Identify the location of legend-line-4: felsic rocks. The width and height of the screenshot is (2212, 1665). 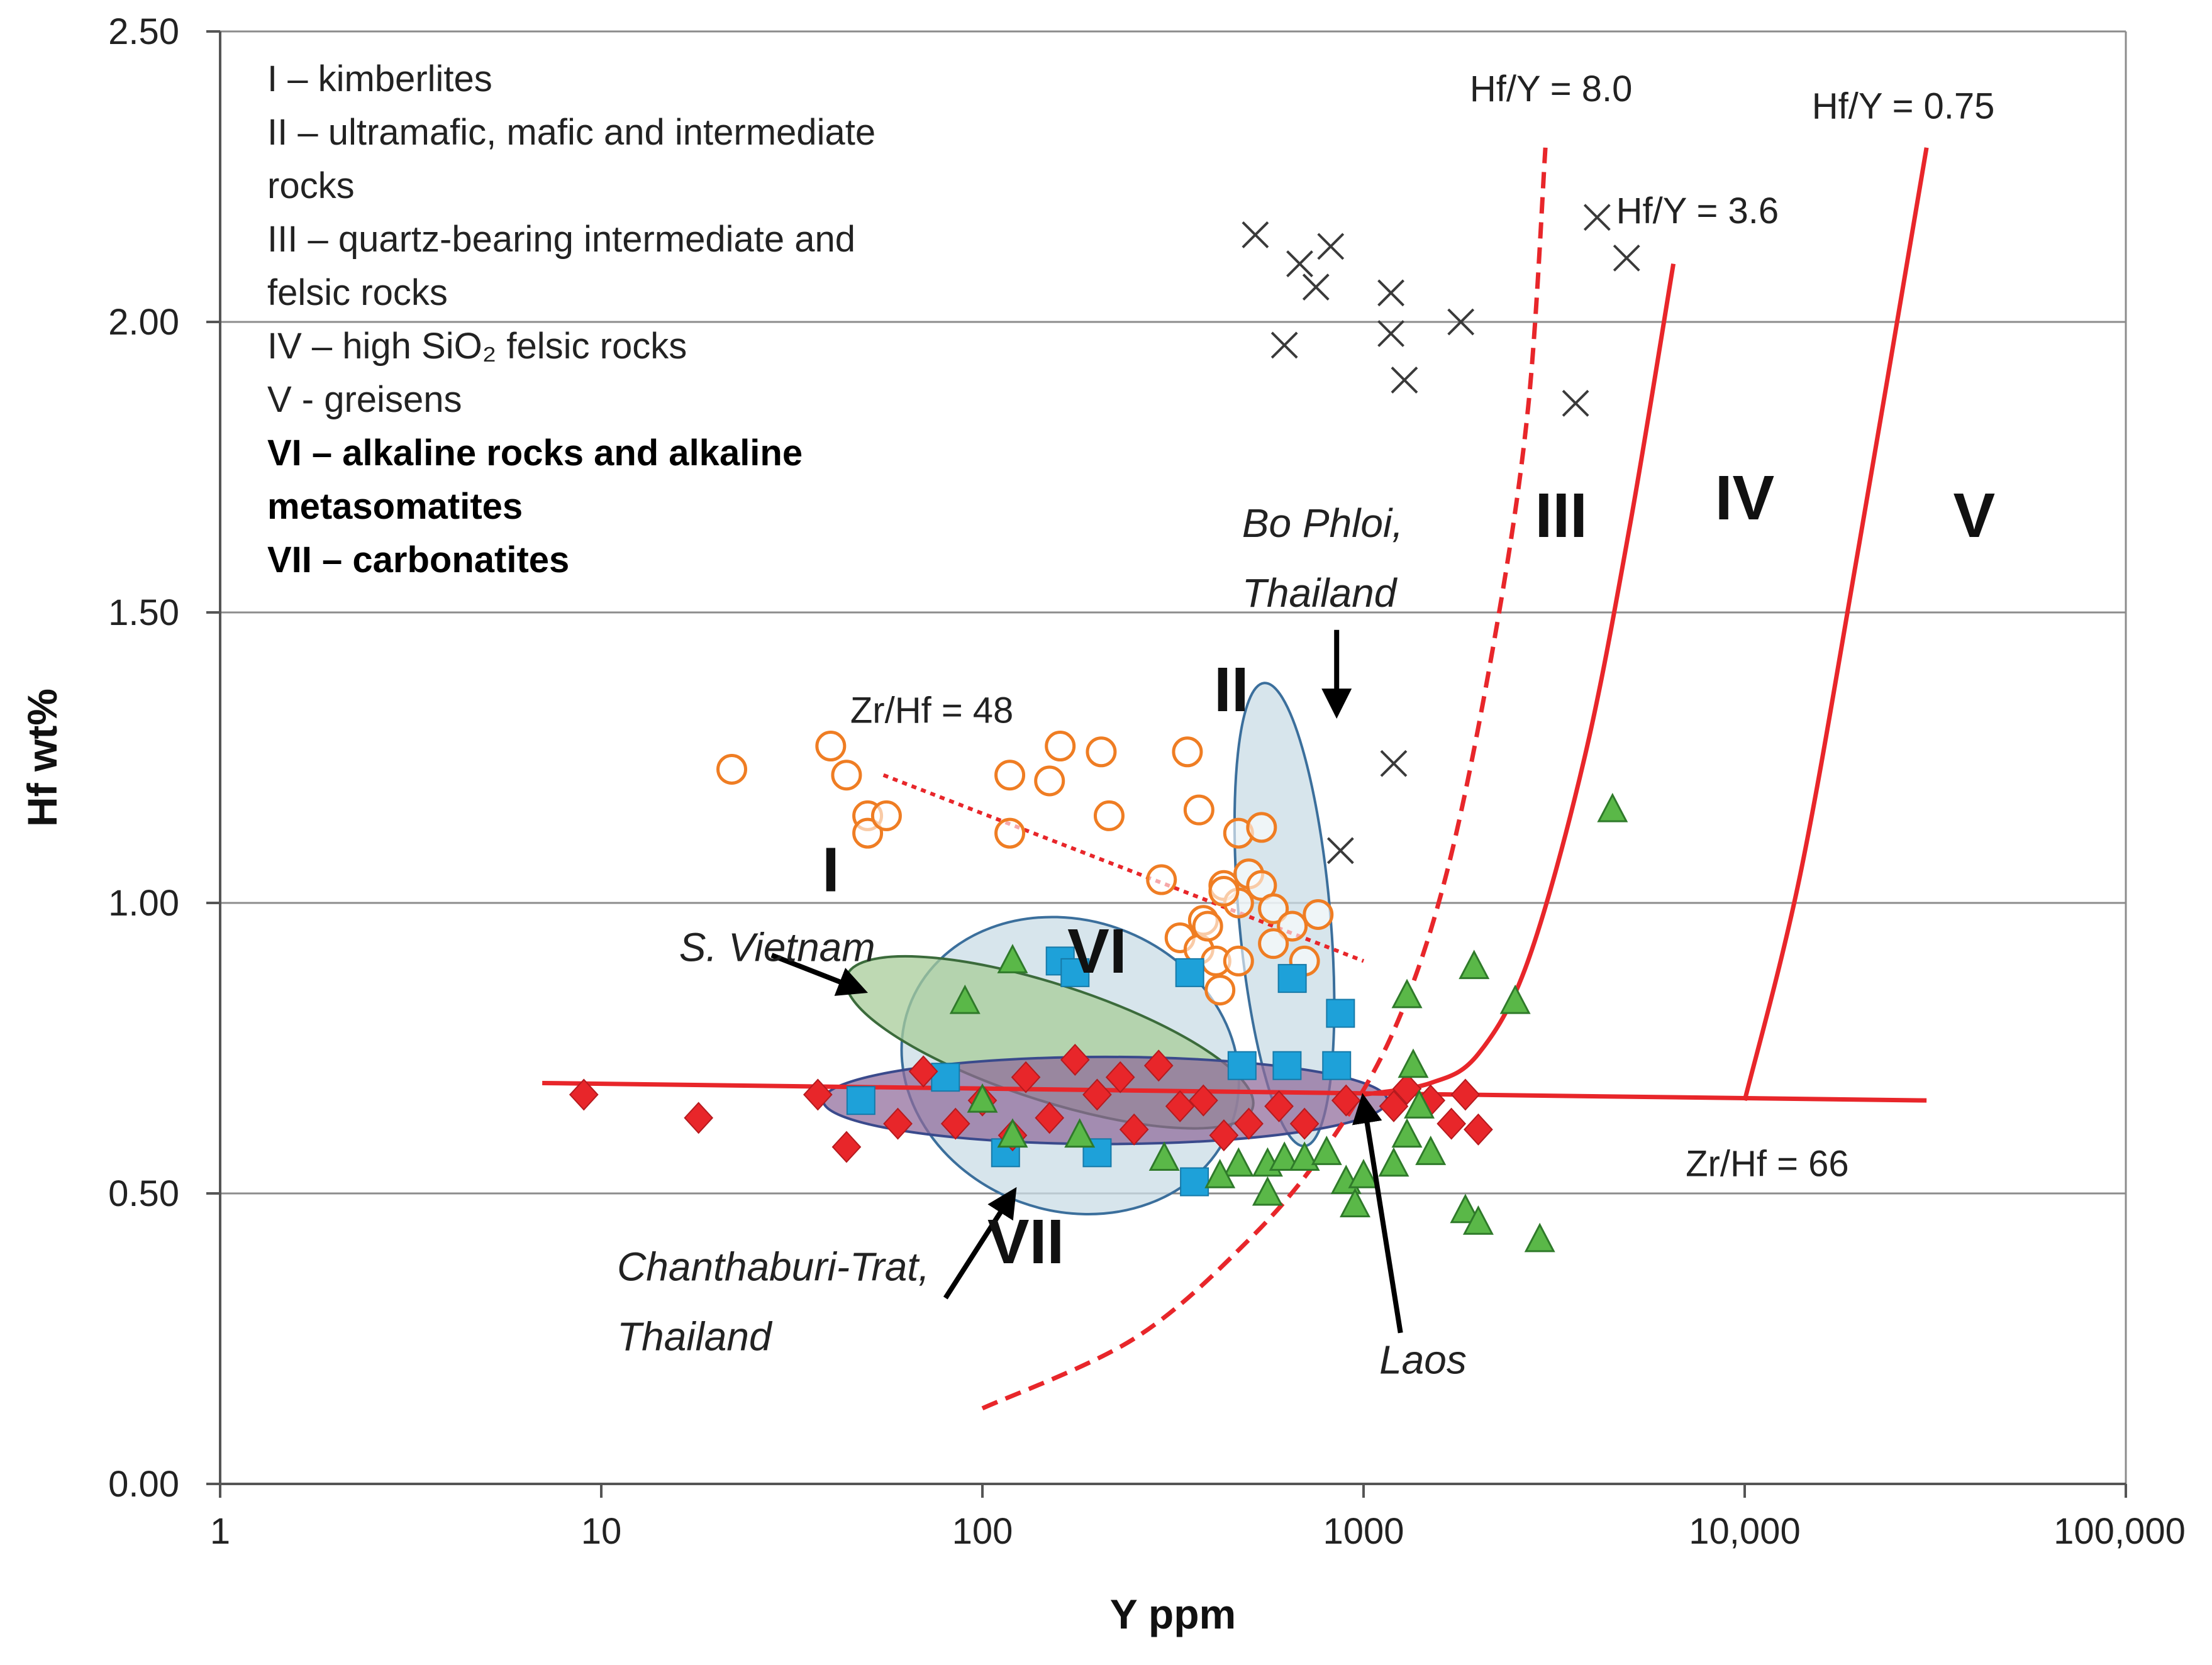
(358, 292).